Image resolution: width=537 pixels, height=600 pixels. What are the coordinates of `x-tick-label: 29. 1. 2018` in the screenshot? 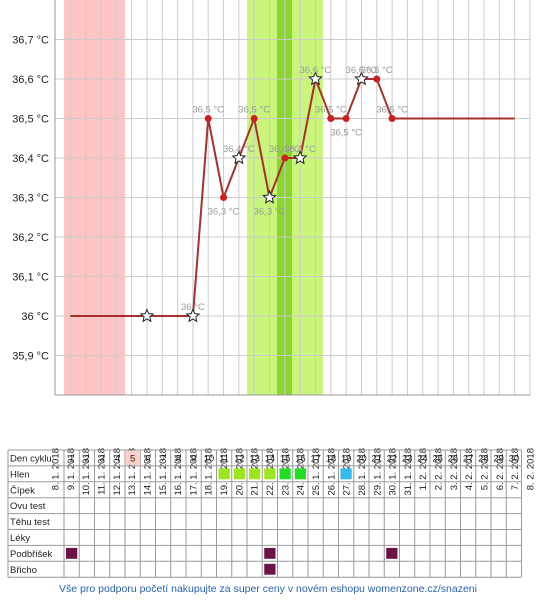 It's located at (377, 472).